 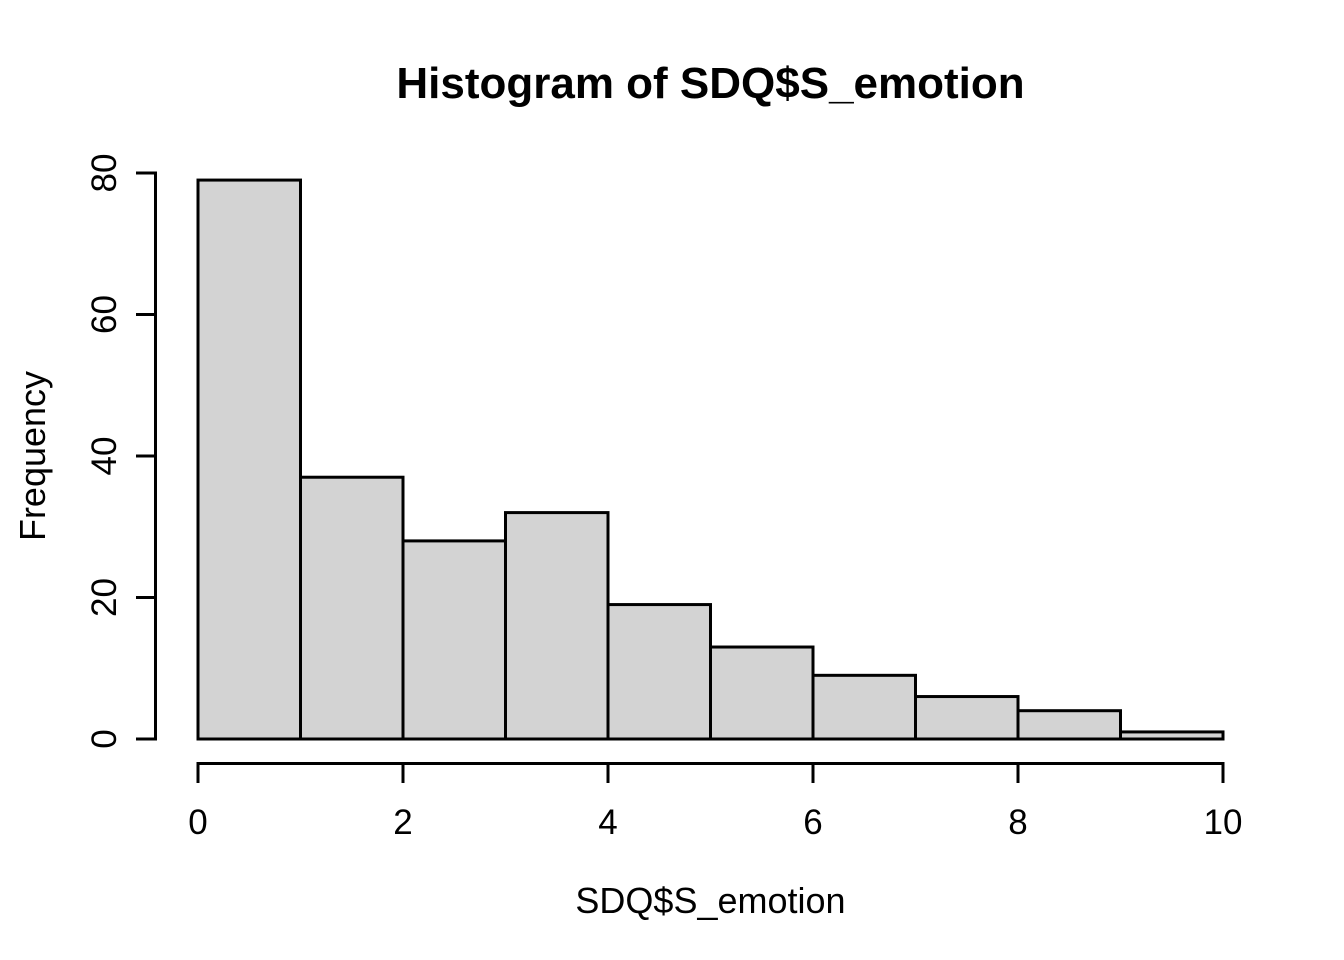 I want to click on x-tick-label: 2, so click(x=402, y=822).